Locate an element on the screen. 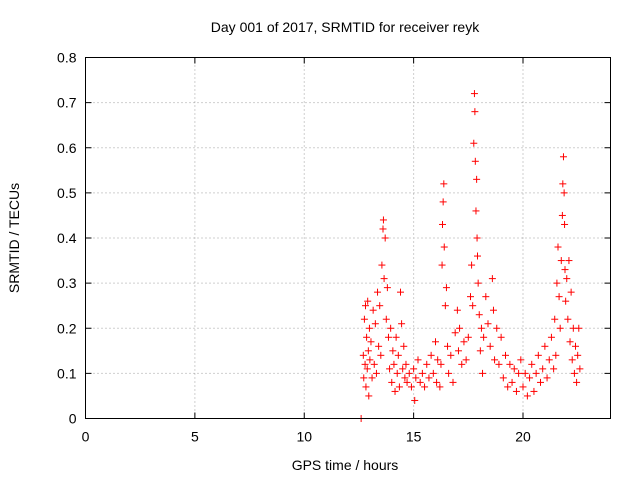 Image resolution: width=640 pixels, height=480 pixels. x-tick-label: 15 is located at coordinates (414, 437).